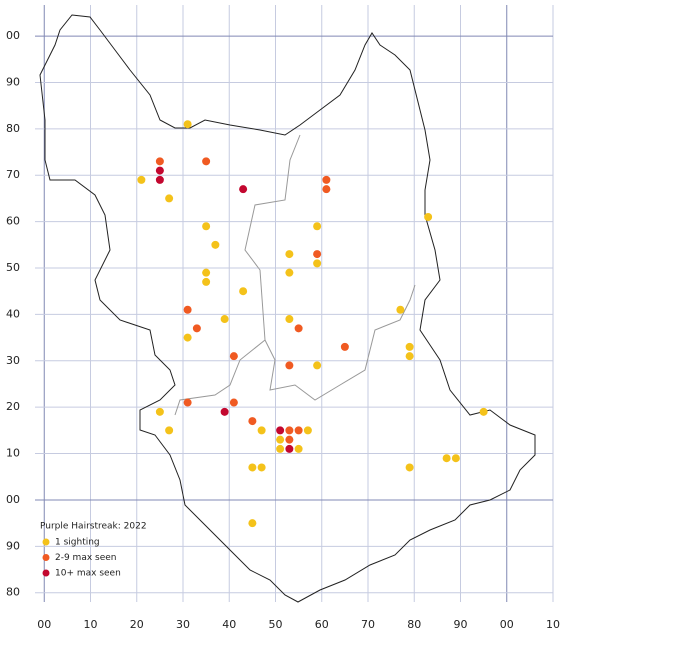 This screenshot has width=696, height=647. I want to click on y-tick-label: 10, so click(13, 453).